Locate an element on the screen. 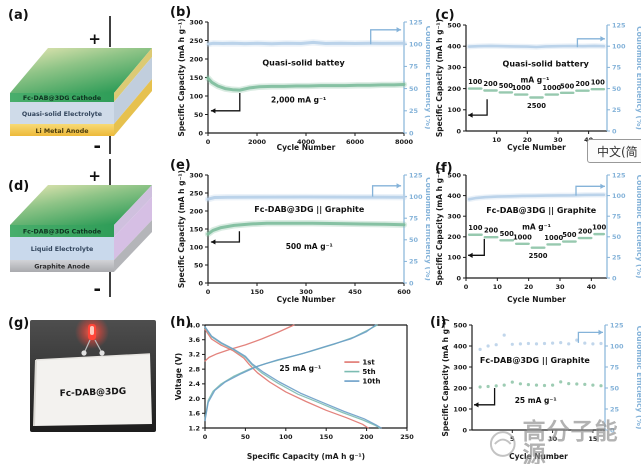  rate-step-label: 1000 is located at coordinates (553, 238).